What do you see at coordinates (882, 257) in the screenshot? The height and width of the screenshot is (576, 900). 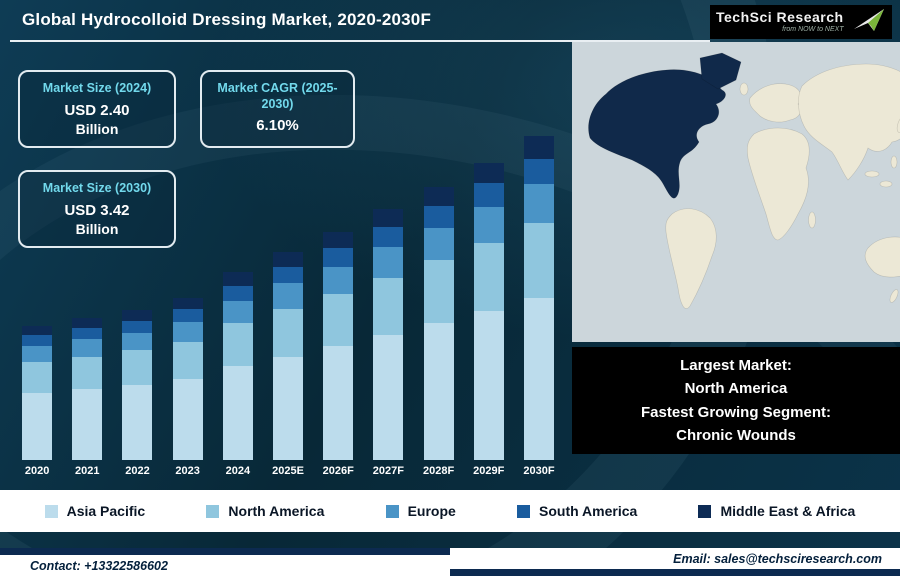 I see `continent-australia` at bounding box center [882, 257].